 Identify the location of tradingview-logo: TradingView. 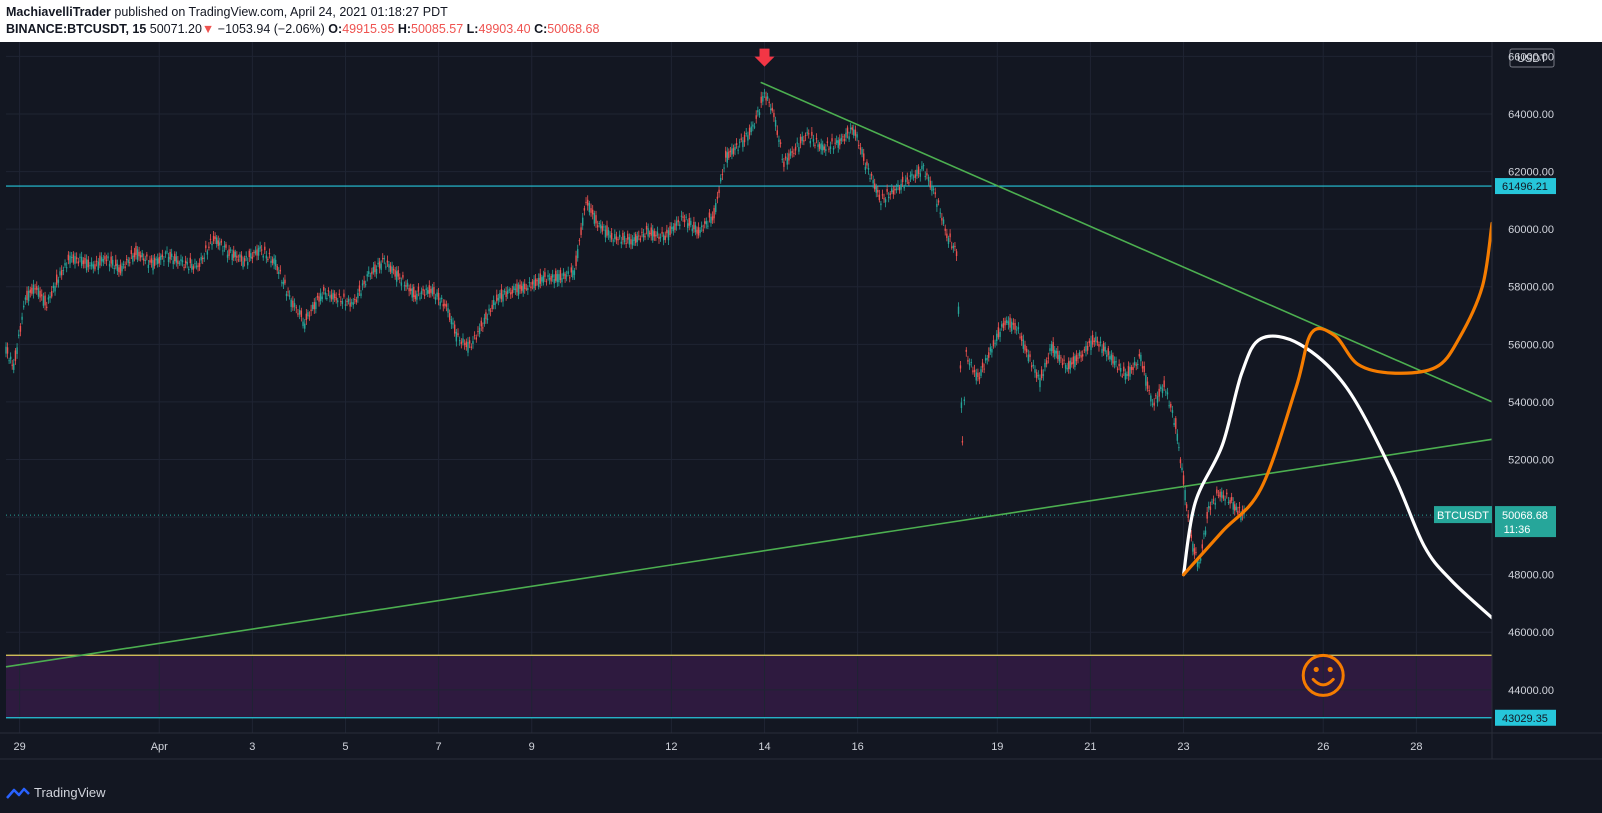
(56, 792).